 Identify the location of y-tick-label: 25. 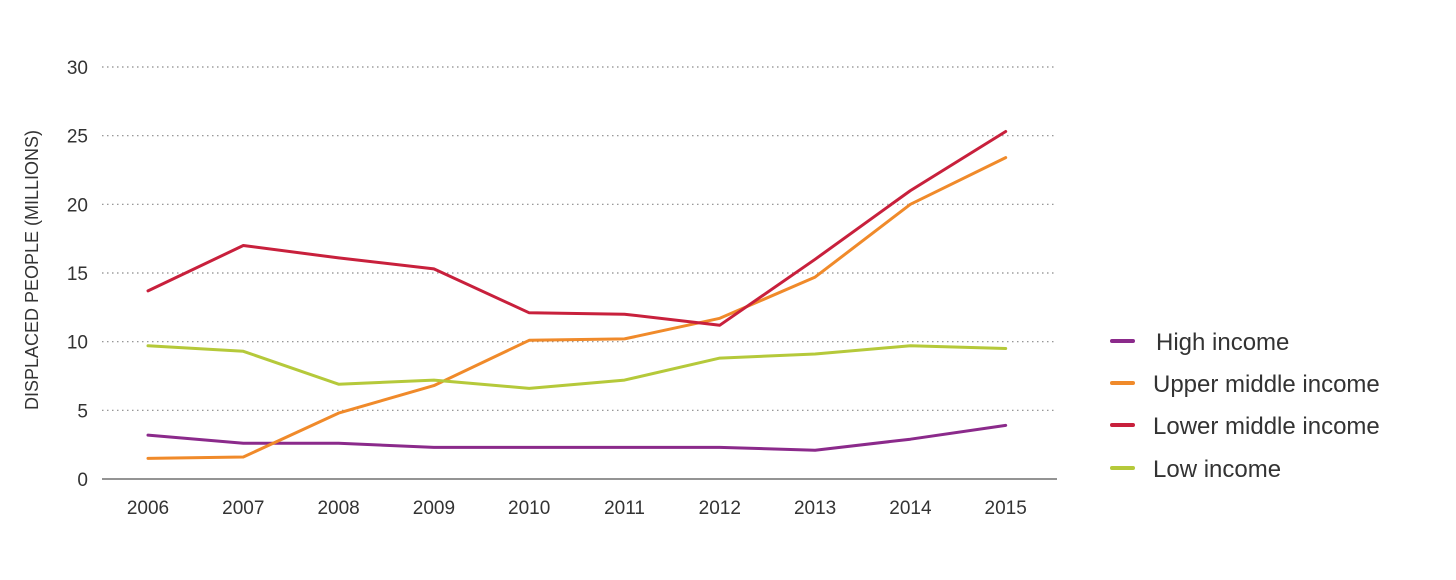
(77, 137).